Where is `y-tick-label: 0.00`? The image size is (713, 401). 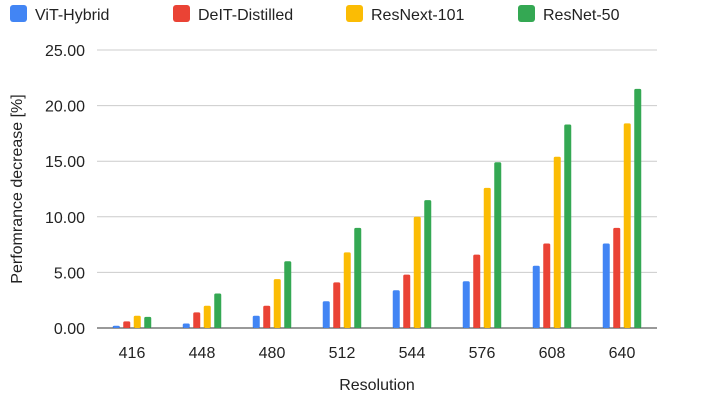 y-tick-label: 0.00 is located at coordinates (69, 329).